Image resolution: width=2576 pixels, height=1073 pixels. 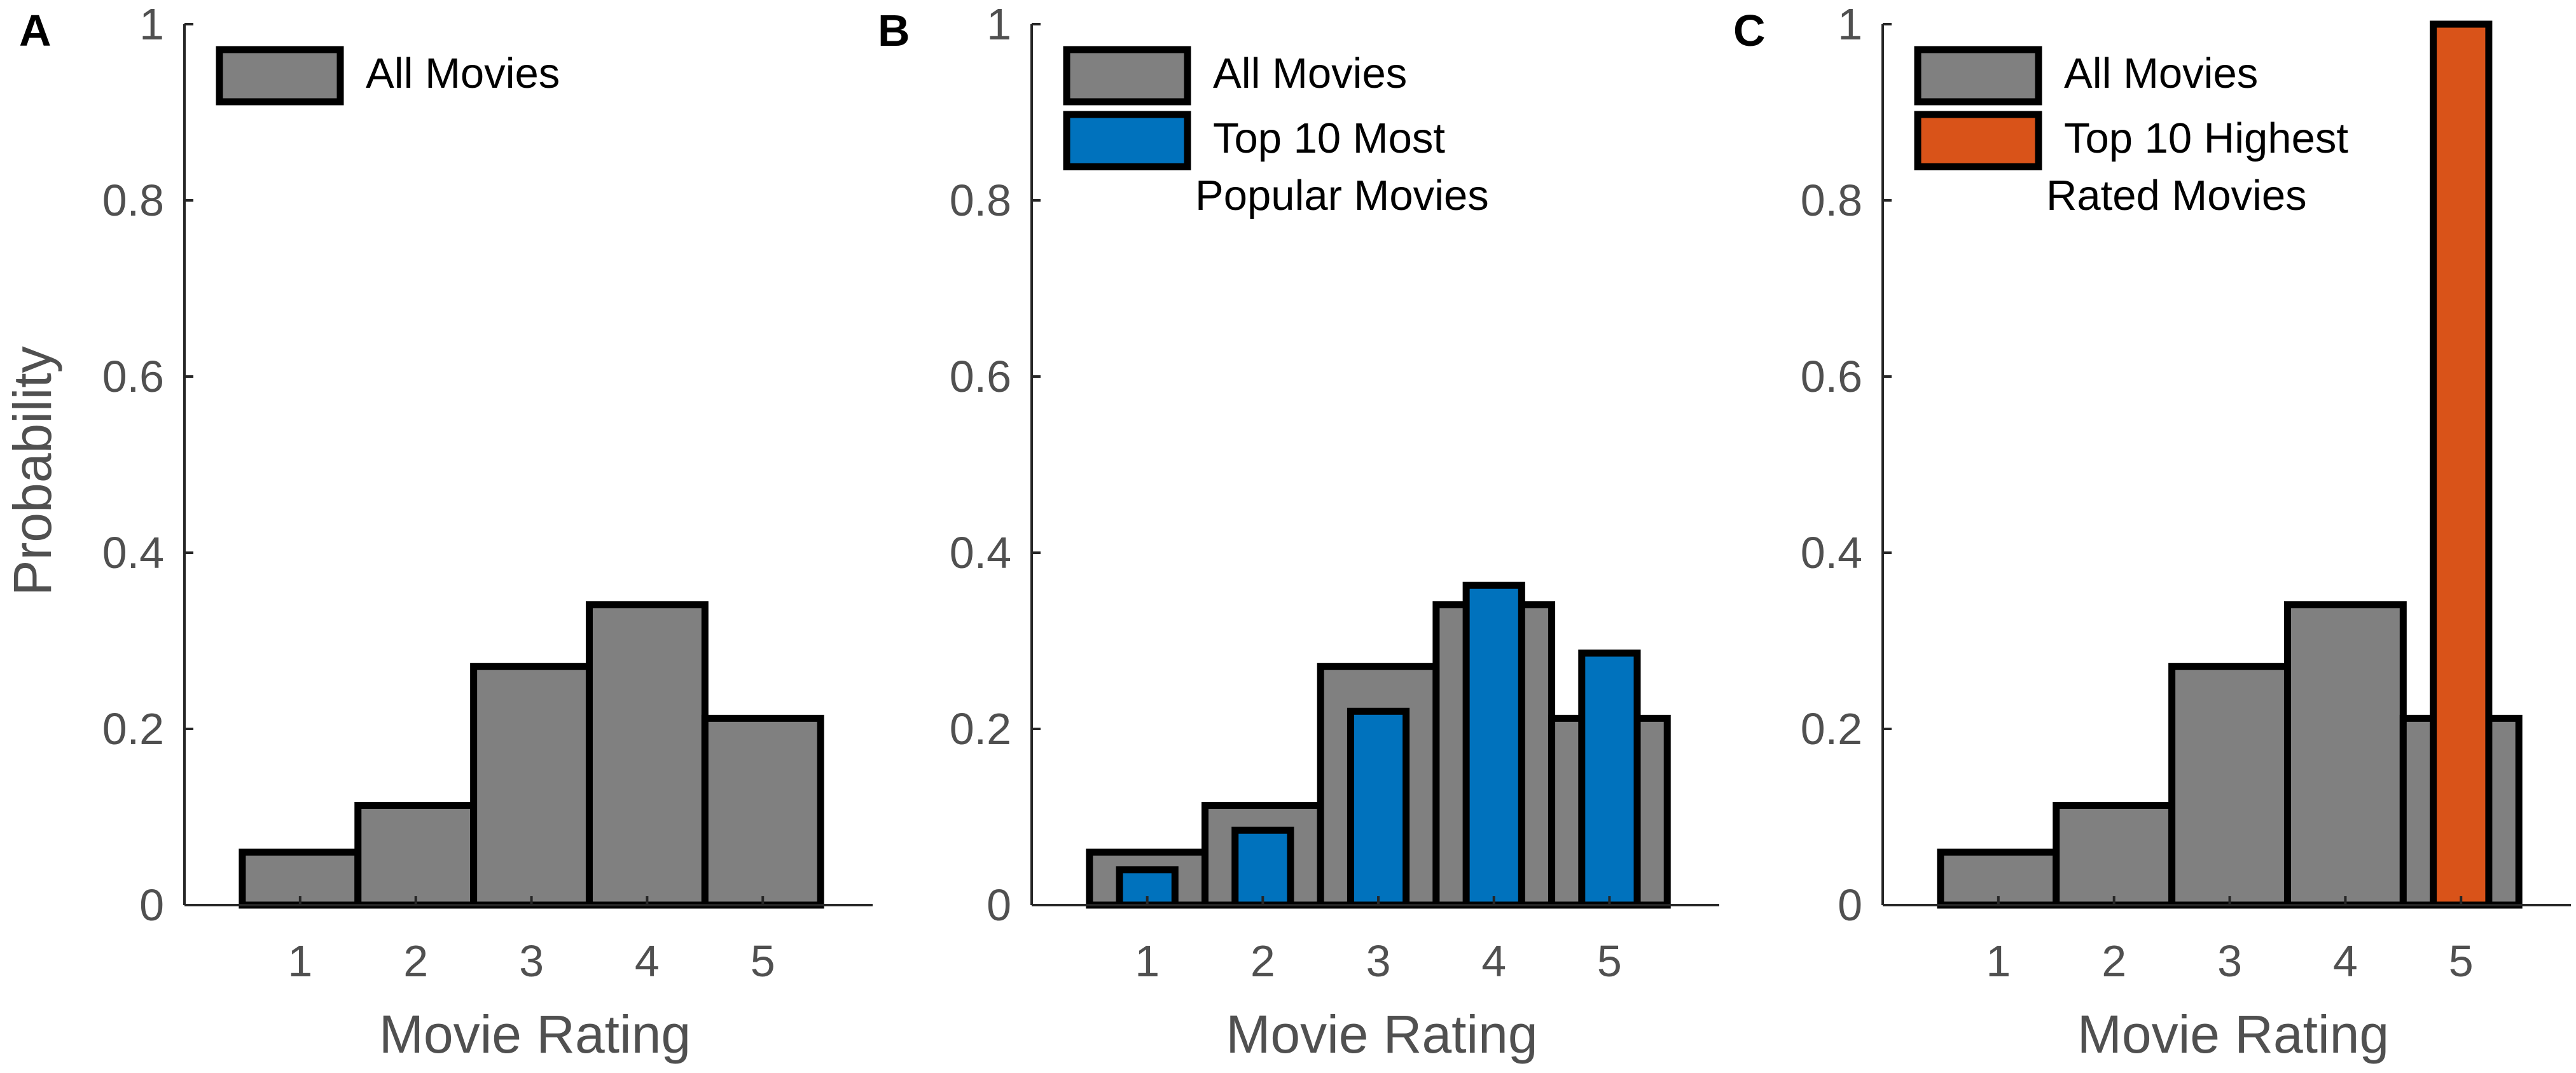 I want to click on y-axis-label: Probability, so click(x=32, y=470).